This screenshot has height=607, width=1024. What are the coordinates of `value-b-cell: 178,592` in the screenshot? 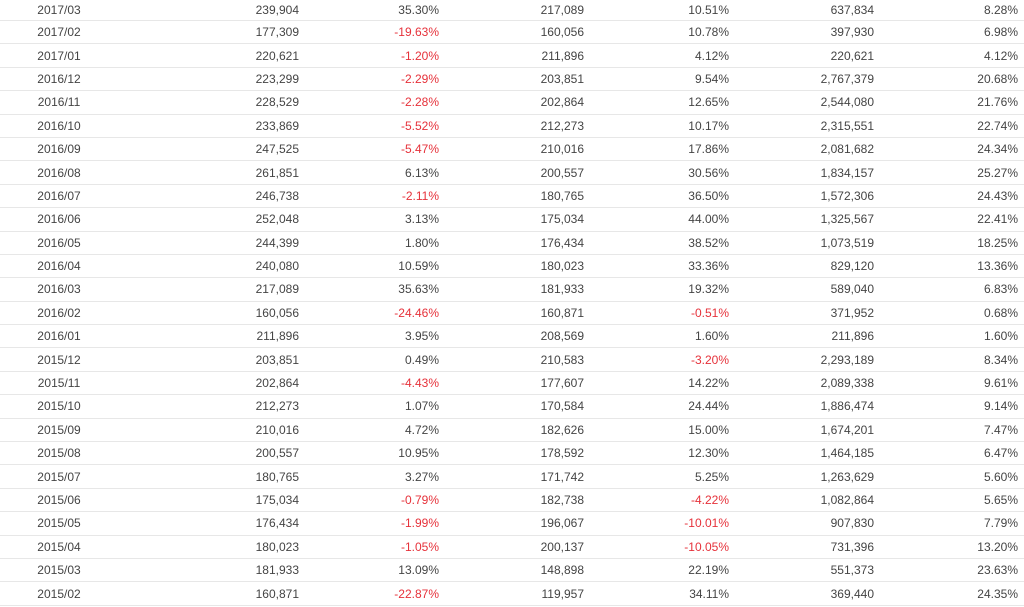 It's located at (515, 453).